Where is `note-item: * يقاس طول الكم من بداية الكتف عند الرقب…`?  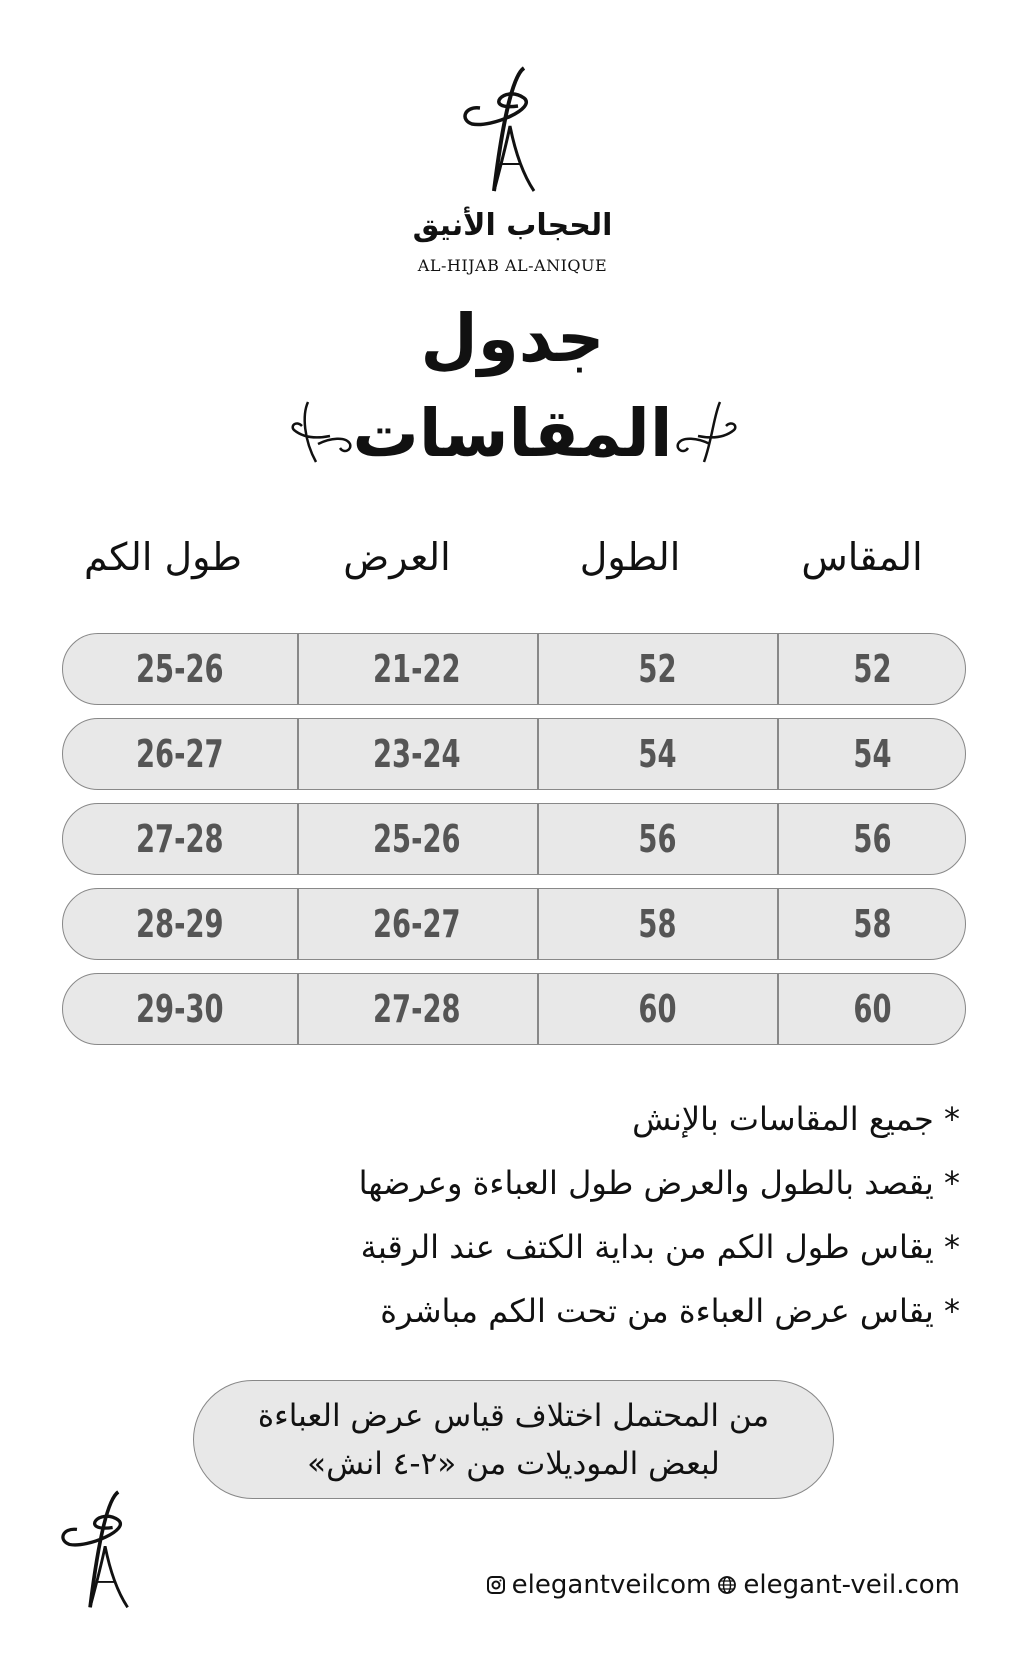
note-item: * يقاس طول الكم من بداية الكتف عند الرقب… is located at coordinates (660, 1247).